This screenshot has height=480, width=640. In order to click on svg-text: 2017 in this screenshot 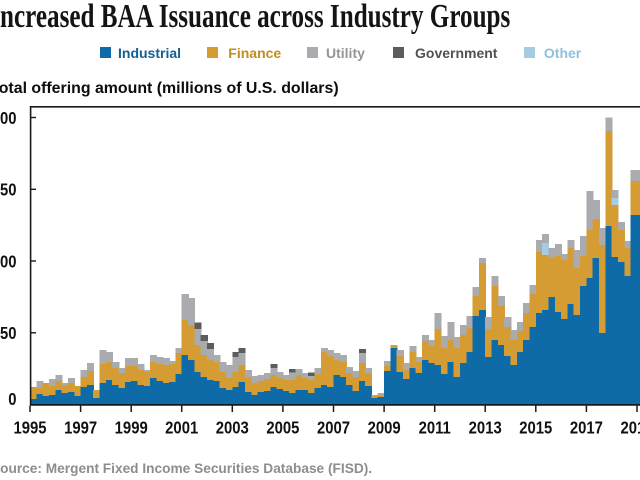, I will do `click(586, 428)`.